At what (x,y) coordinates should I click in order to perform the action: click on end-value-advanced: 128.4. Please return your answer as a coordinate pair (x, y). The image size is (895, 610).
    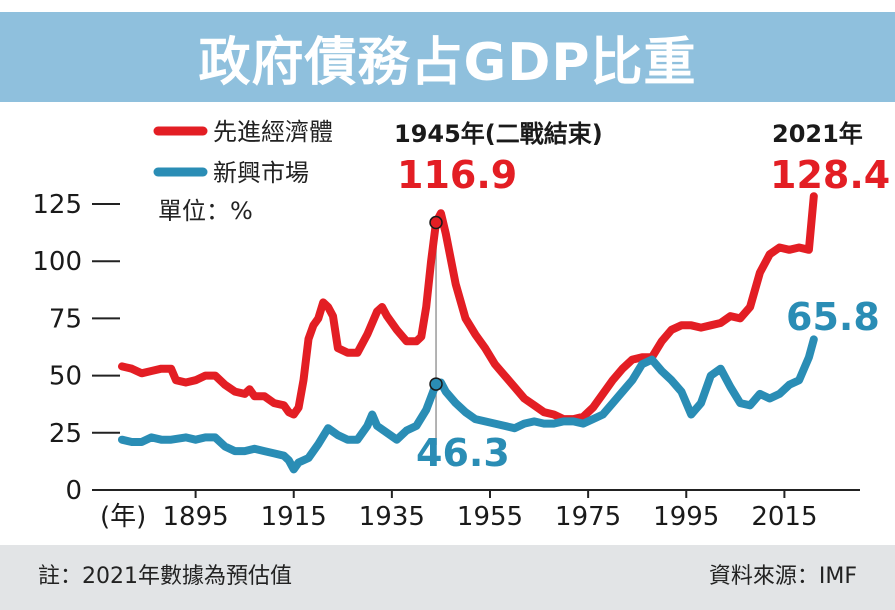
    Looking at the image, I should click on (830, 175).